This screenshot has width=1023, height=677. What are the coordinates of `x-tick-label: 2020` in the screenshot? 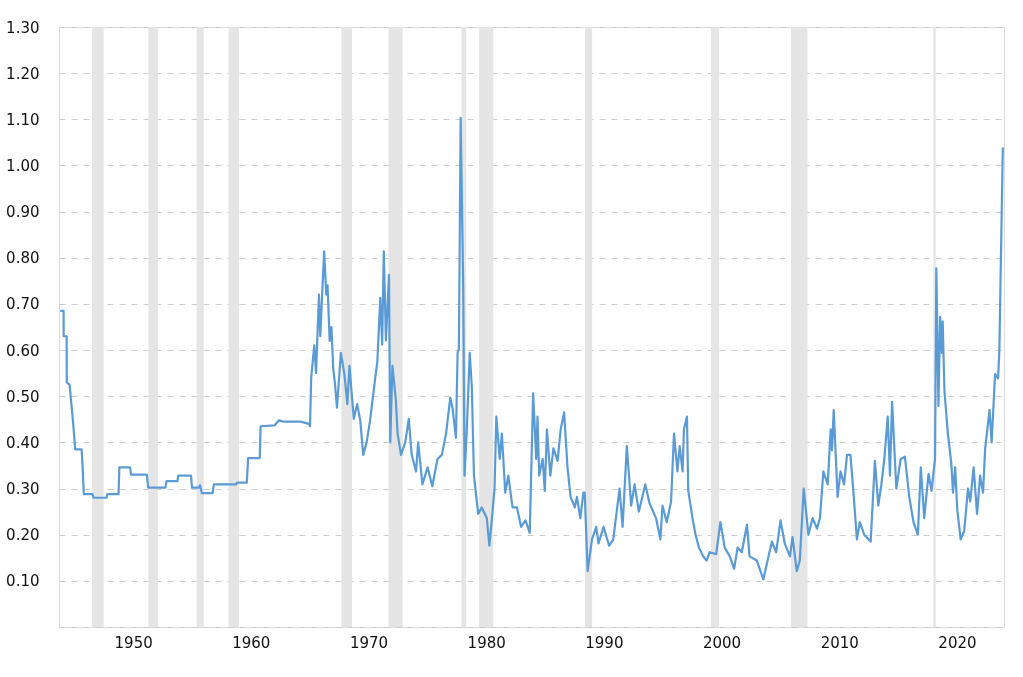 It's located at (957, 642).